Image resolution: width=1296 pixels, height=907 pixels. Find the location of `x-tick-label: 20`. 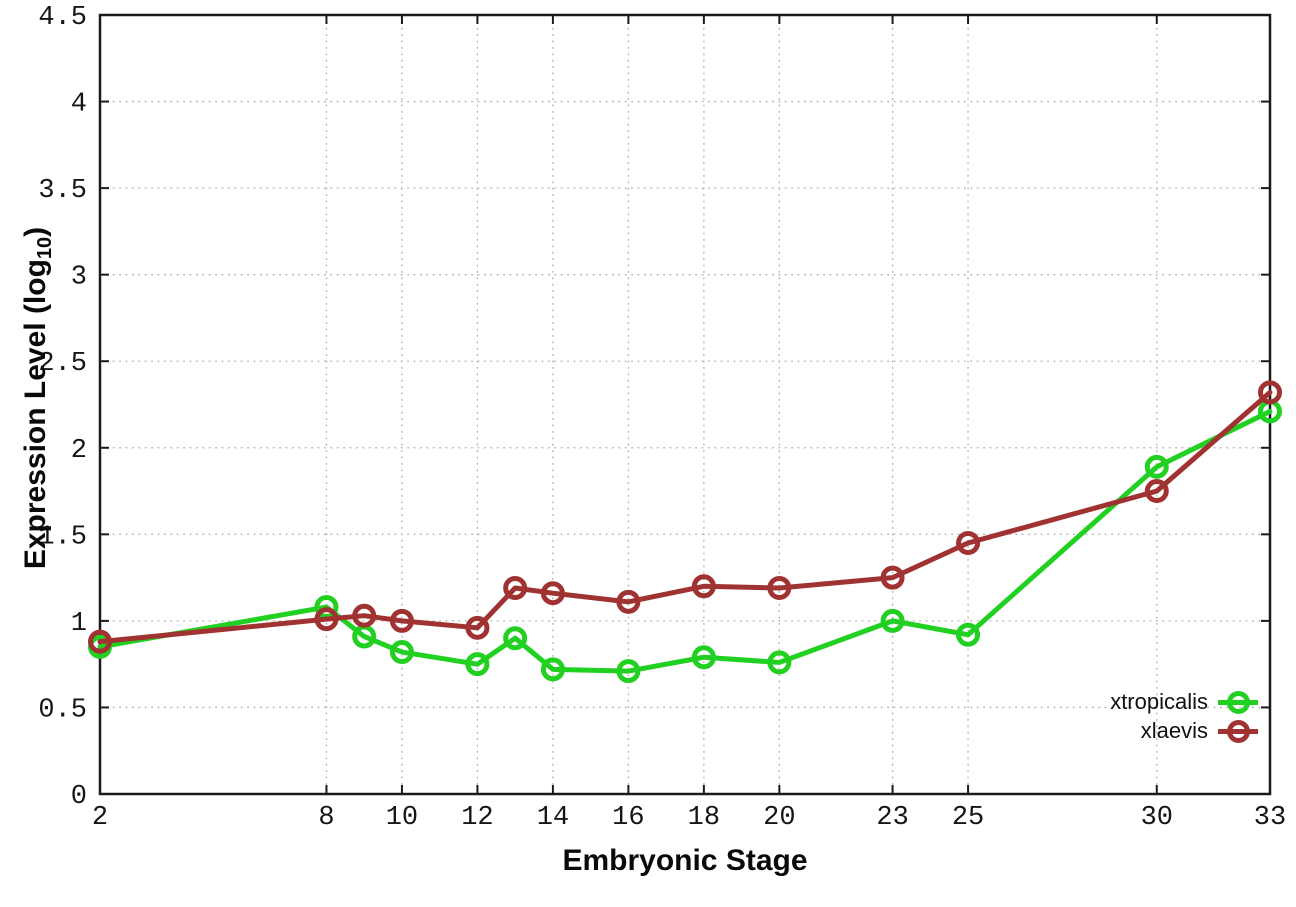

x-tick-label: 20 is located at coordinates (779, 818).